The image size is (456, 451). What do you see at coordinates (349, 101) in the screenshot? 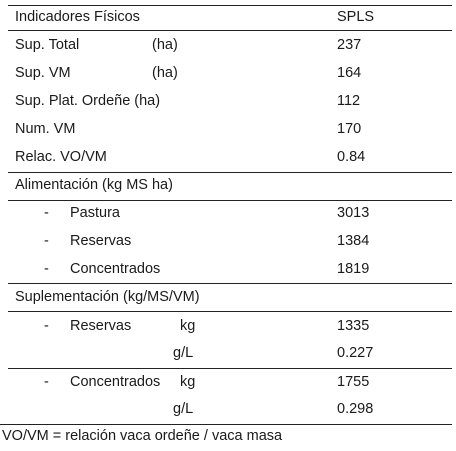
I see `sup-plat-value: 112` at bounding box center [349, 101].